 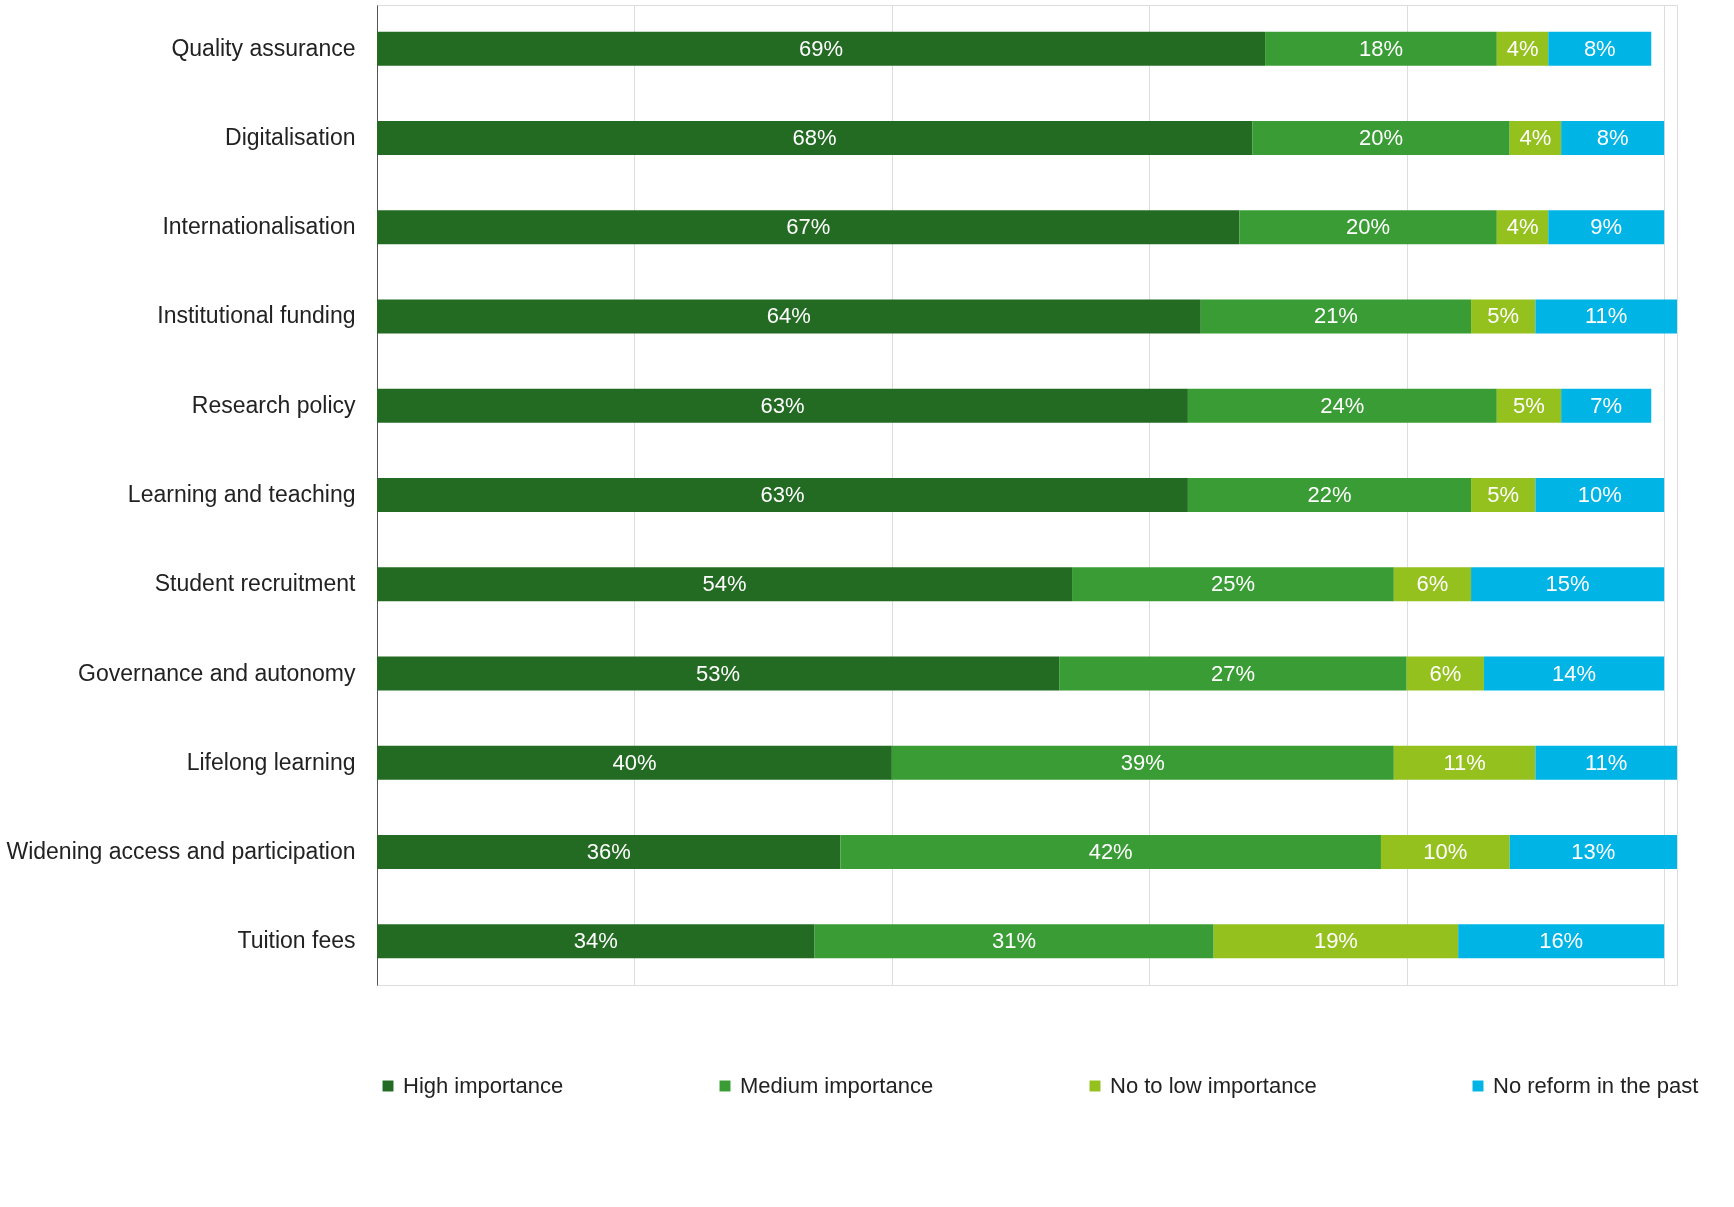 What do you see at coordinates (181, 851) in the screenshot?
I see `y-tick-label: Widening access and participation` at bounding box center [181, 851].